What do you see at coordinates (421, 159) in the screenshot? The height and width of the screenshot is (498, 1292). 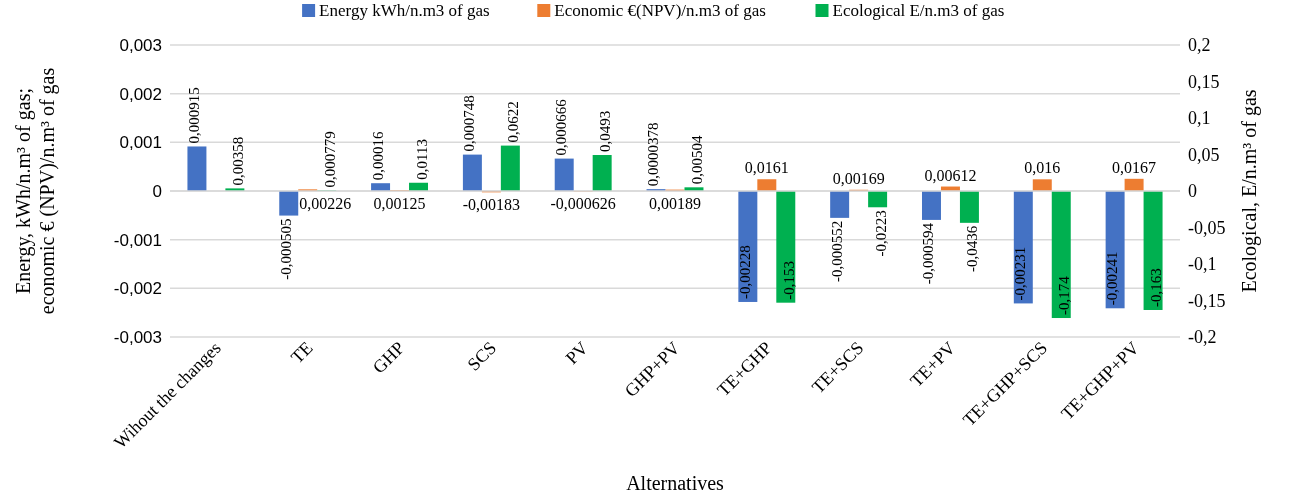 I see `data-label: 0,0113` at bounding box center [421, 159].